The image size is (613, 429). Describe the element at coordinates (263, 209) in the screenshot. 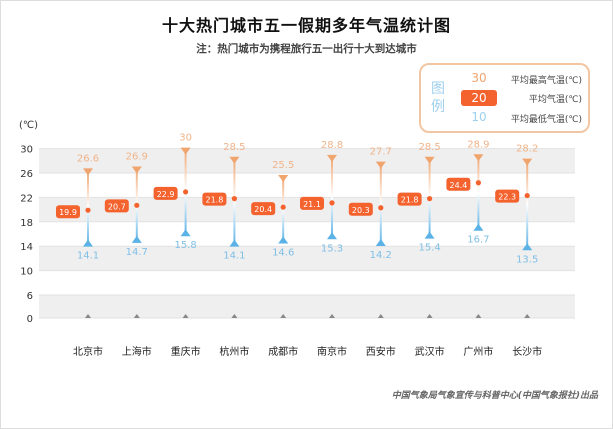

I see `avg-value-label: 20.4` at that location.